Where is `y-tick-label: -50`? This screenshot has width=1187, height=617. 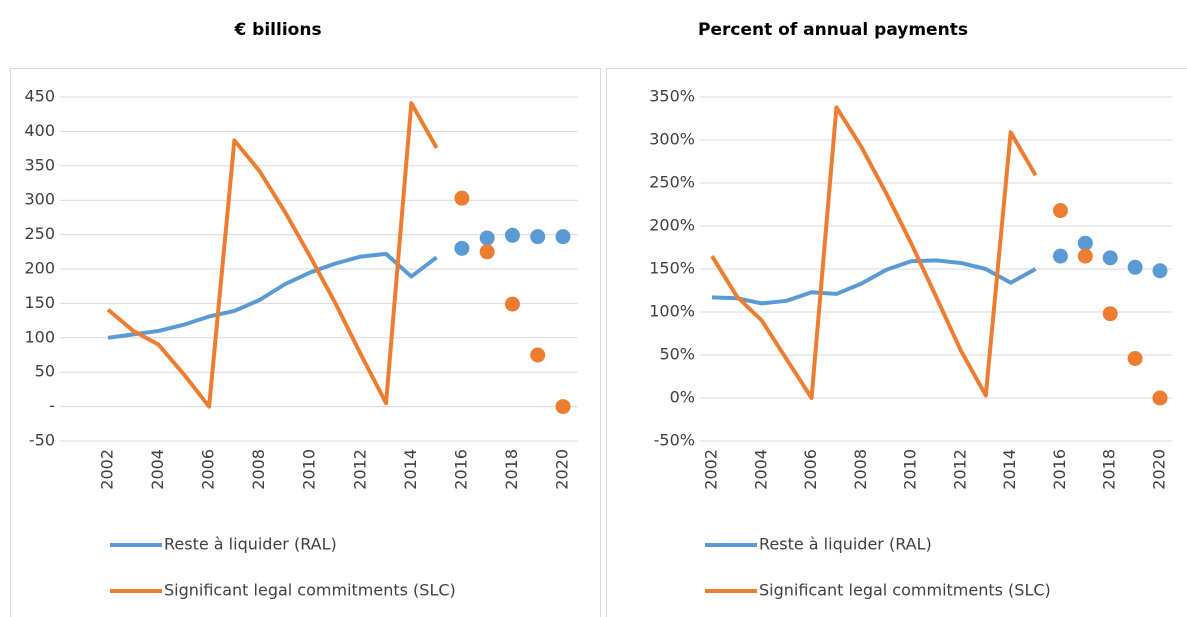
y-tick-label: -50 is located at coordinates (42, 440).